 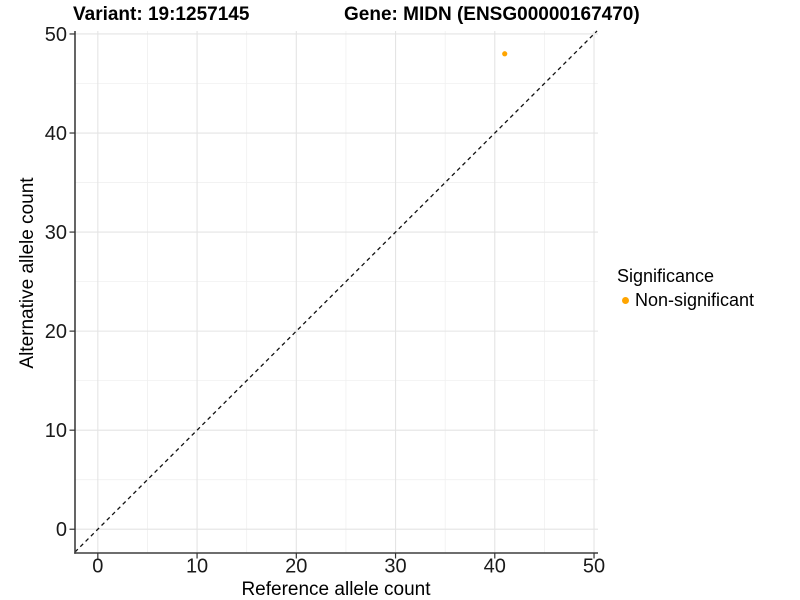 What do you see at coordinates (161, 14) in the screenshot?
I see `variant-title: Variant: 19:1257145` at bounding box center [161, 14].